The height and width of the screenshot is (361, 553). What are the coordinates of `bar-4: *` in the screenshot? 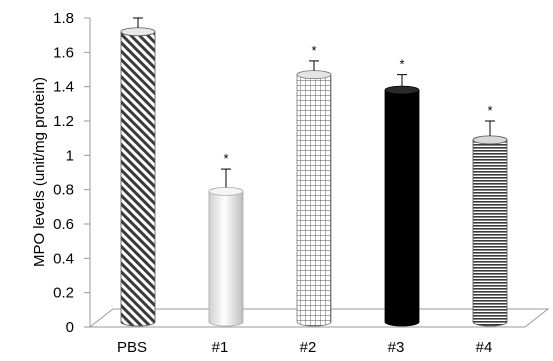 It's located at (402, 192).